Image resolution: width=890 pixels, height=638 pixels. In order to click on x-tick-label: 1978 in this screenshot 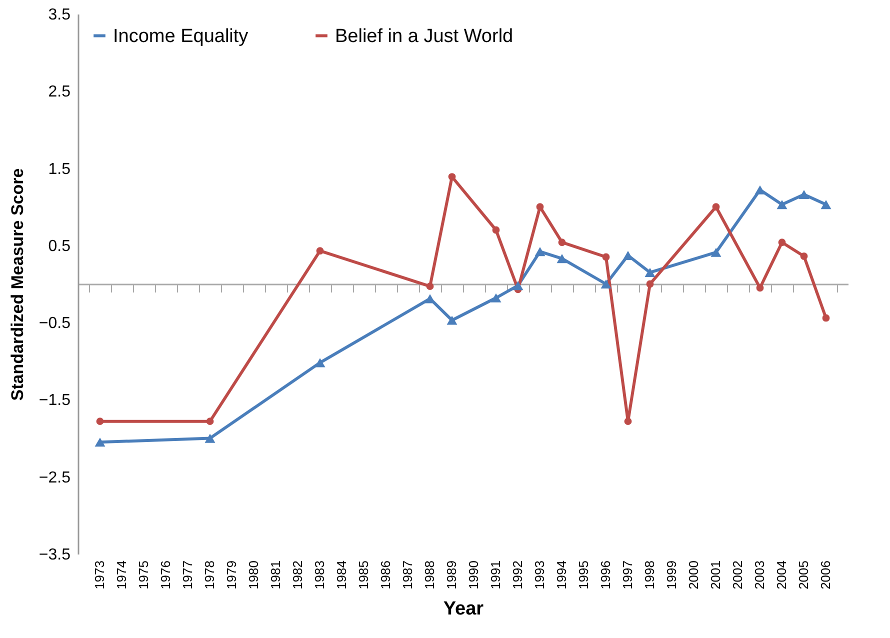, I will do `click(209, 575)`.